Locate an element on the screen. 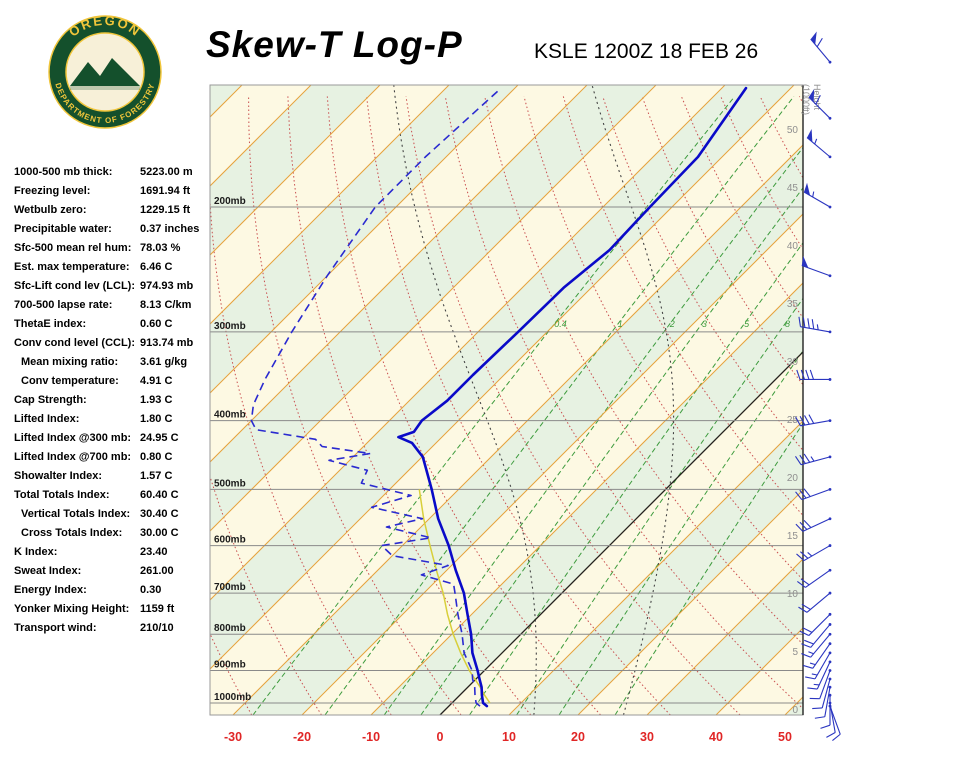  stat-row: Lifted Index @300 mb: 24.95 C is located at coordinates (114, 441).